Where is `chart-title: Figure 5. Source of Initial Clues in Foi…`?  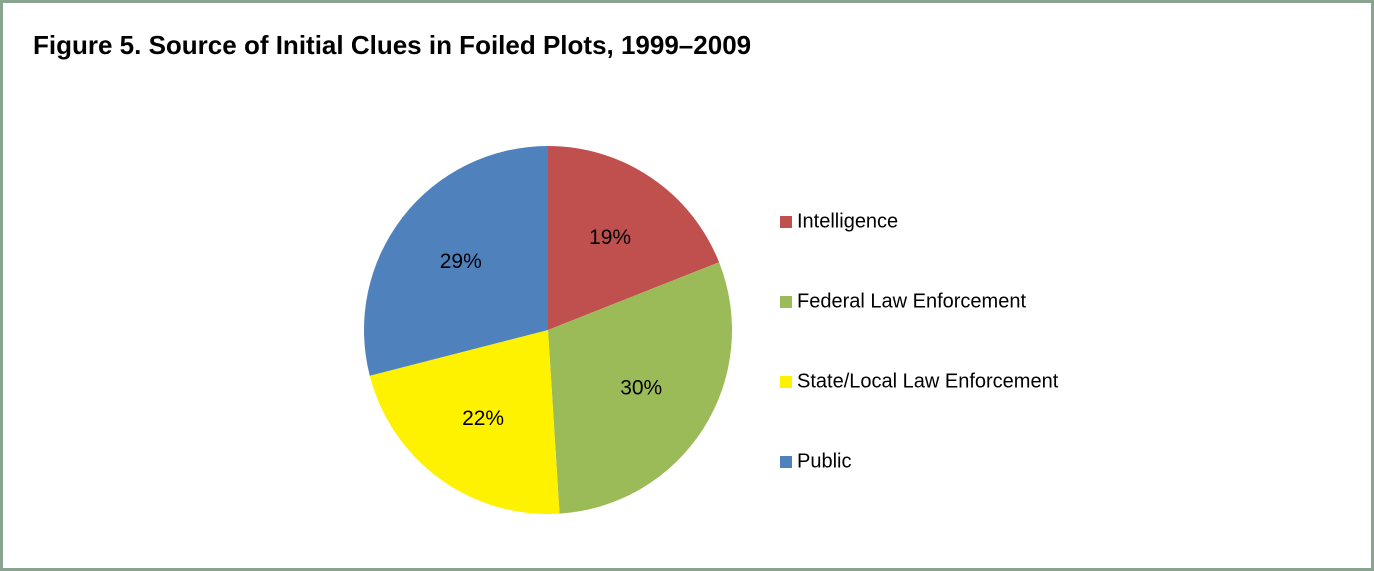
chart-title: Figure 5. Source of Initial Clues in Foi… is located at coordinates (392, 45).